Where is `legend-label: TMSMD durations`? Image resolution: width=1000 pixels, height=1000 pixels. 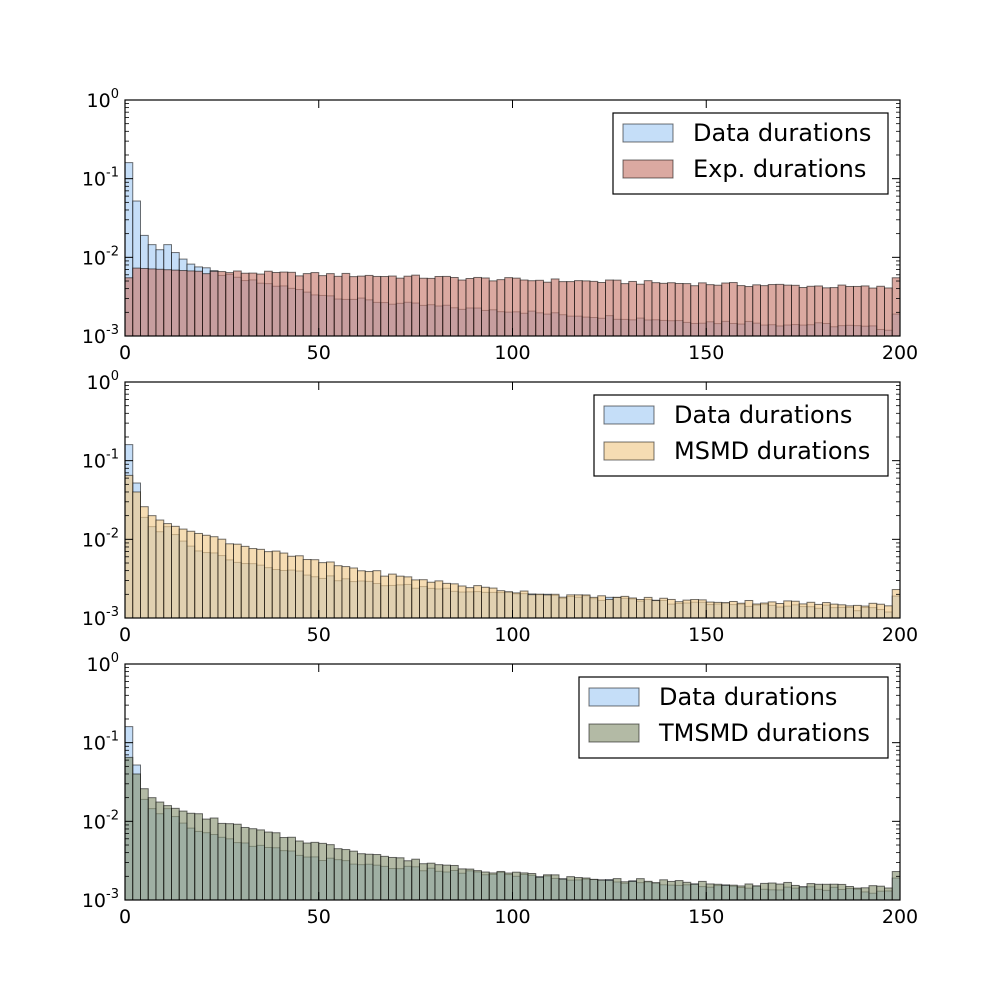
legend-label: TMSMD durations is located at coordinates (764, 733).